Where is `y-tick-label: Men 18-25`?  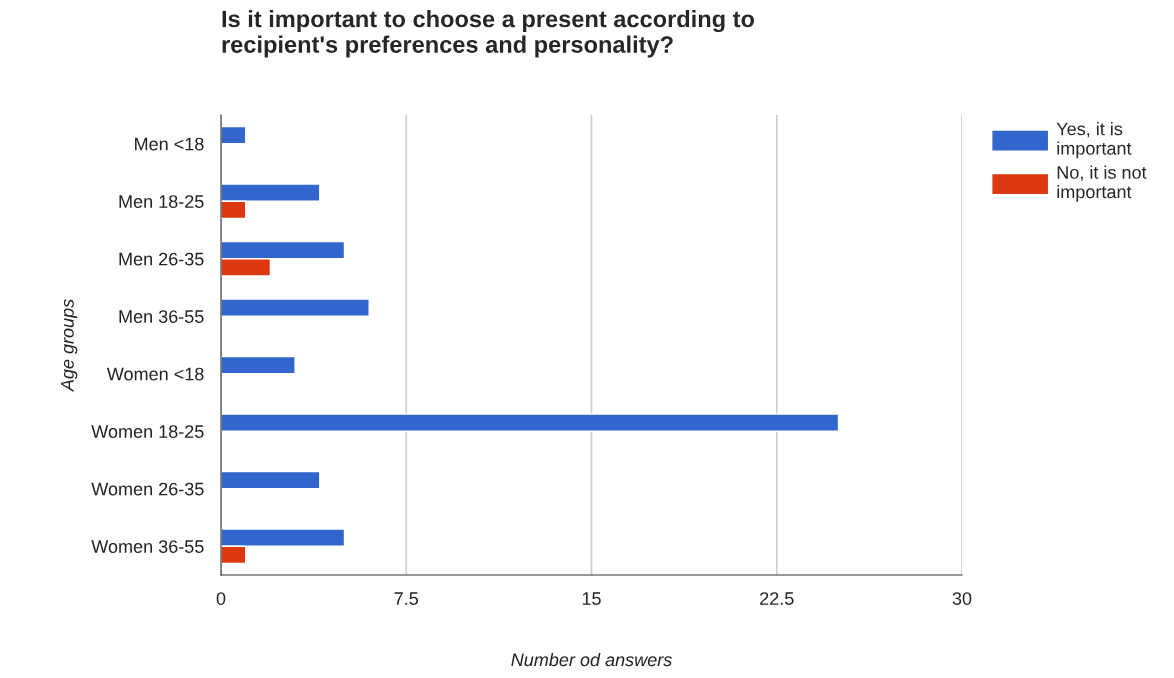 y-tick-label: Men 18-25 is located at coordinates (161, 201).